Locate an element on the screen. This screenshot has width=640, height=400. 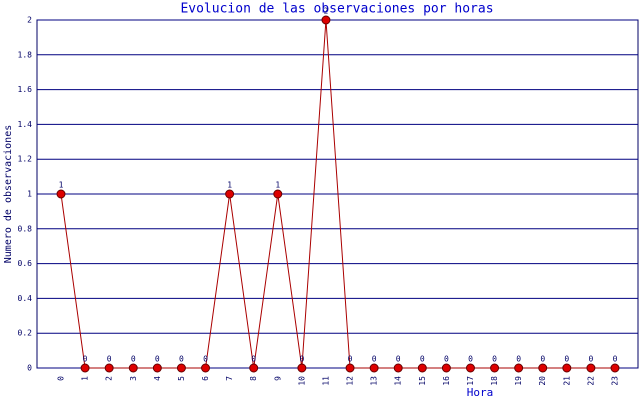
x-tick-label: 18 is located at coordinates (494, 381).